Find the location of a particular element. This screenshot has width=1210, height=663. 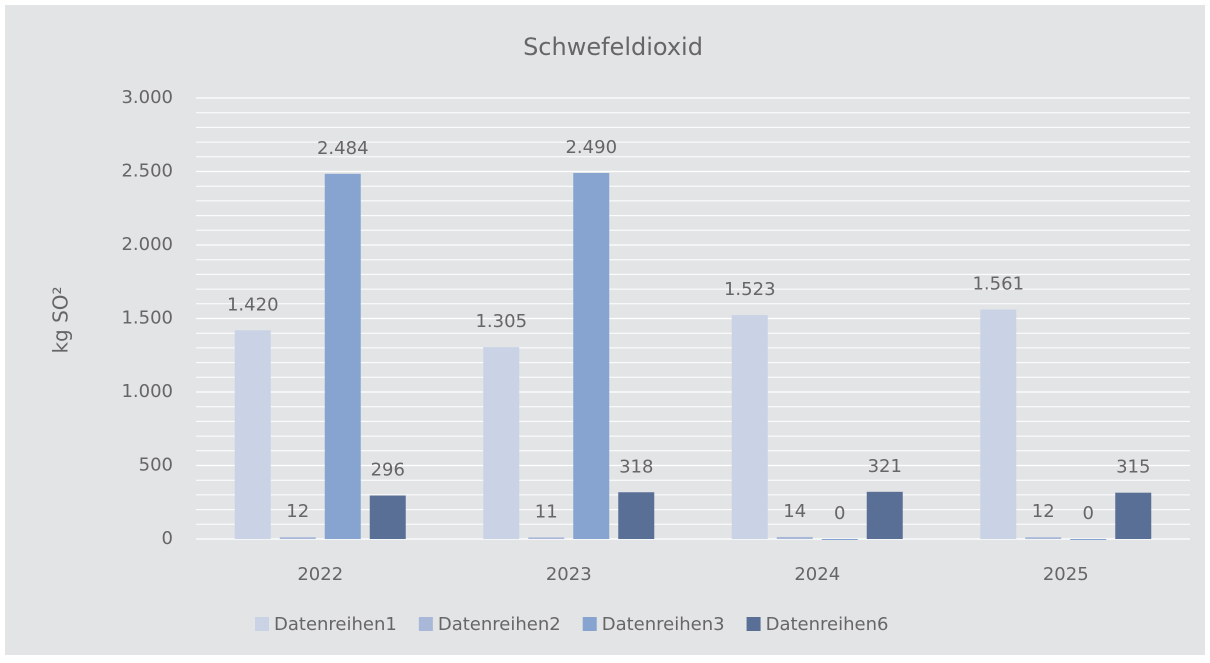

data-label: 315 is located at coordinates (1133, 467).